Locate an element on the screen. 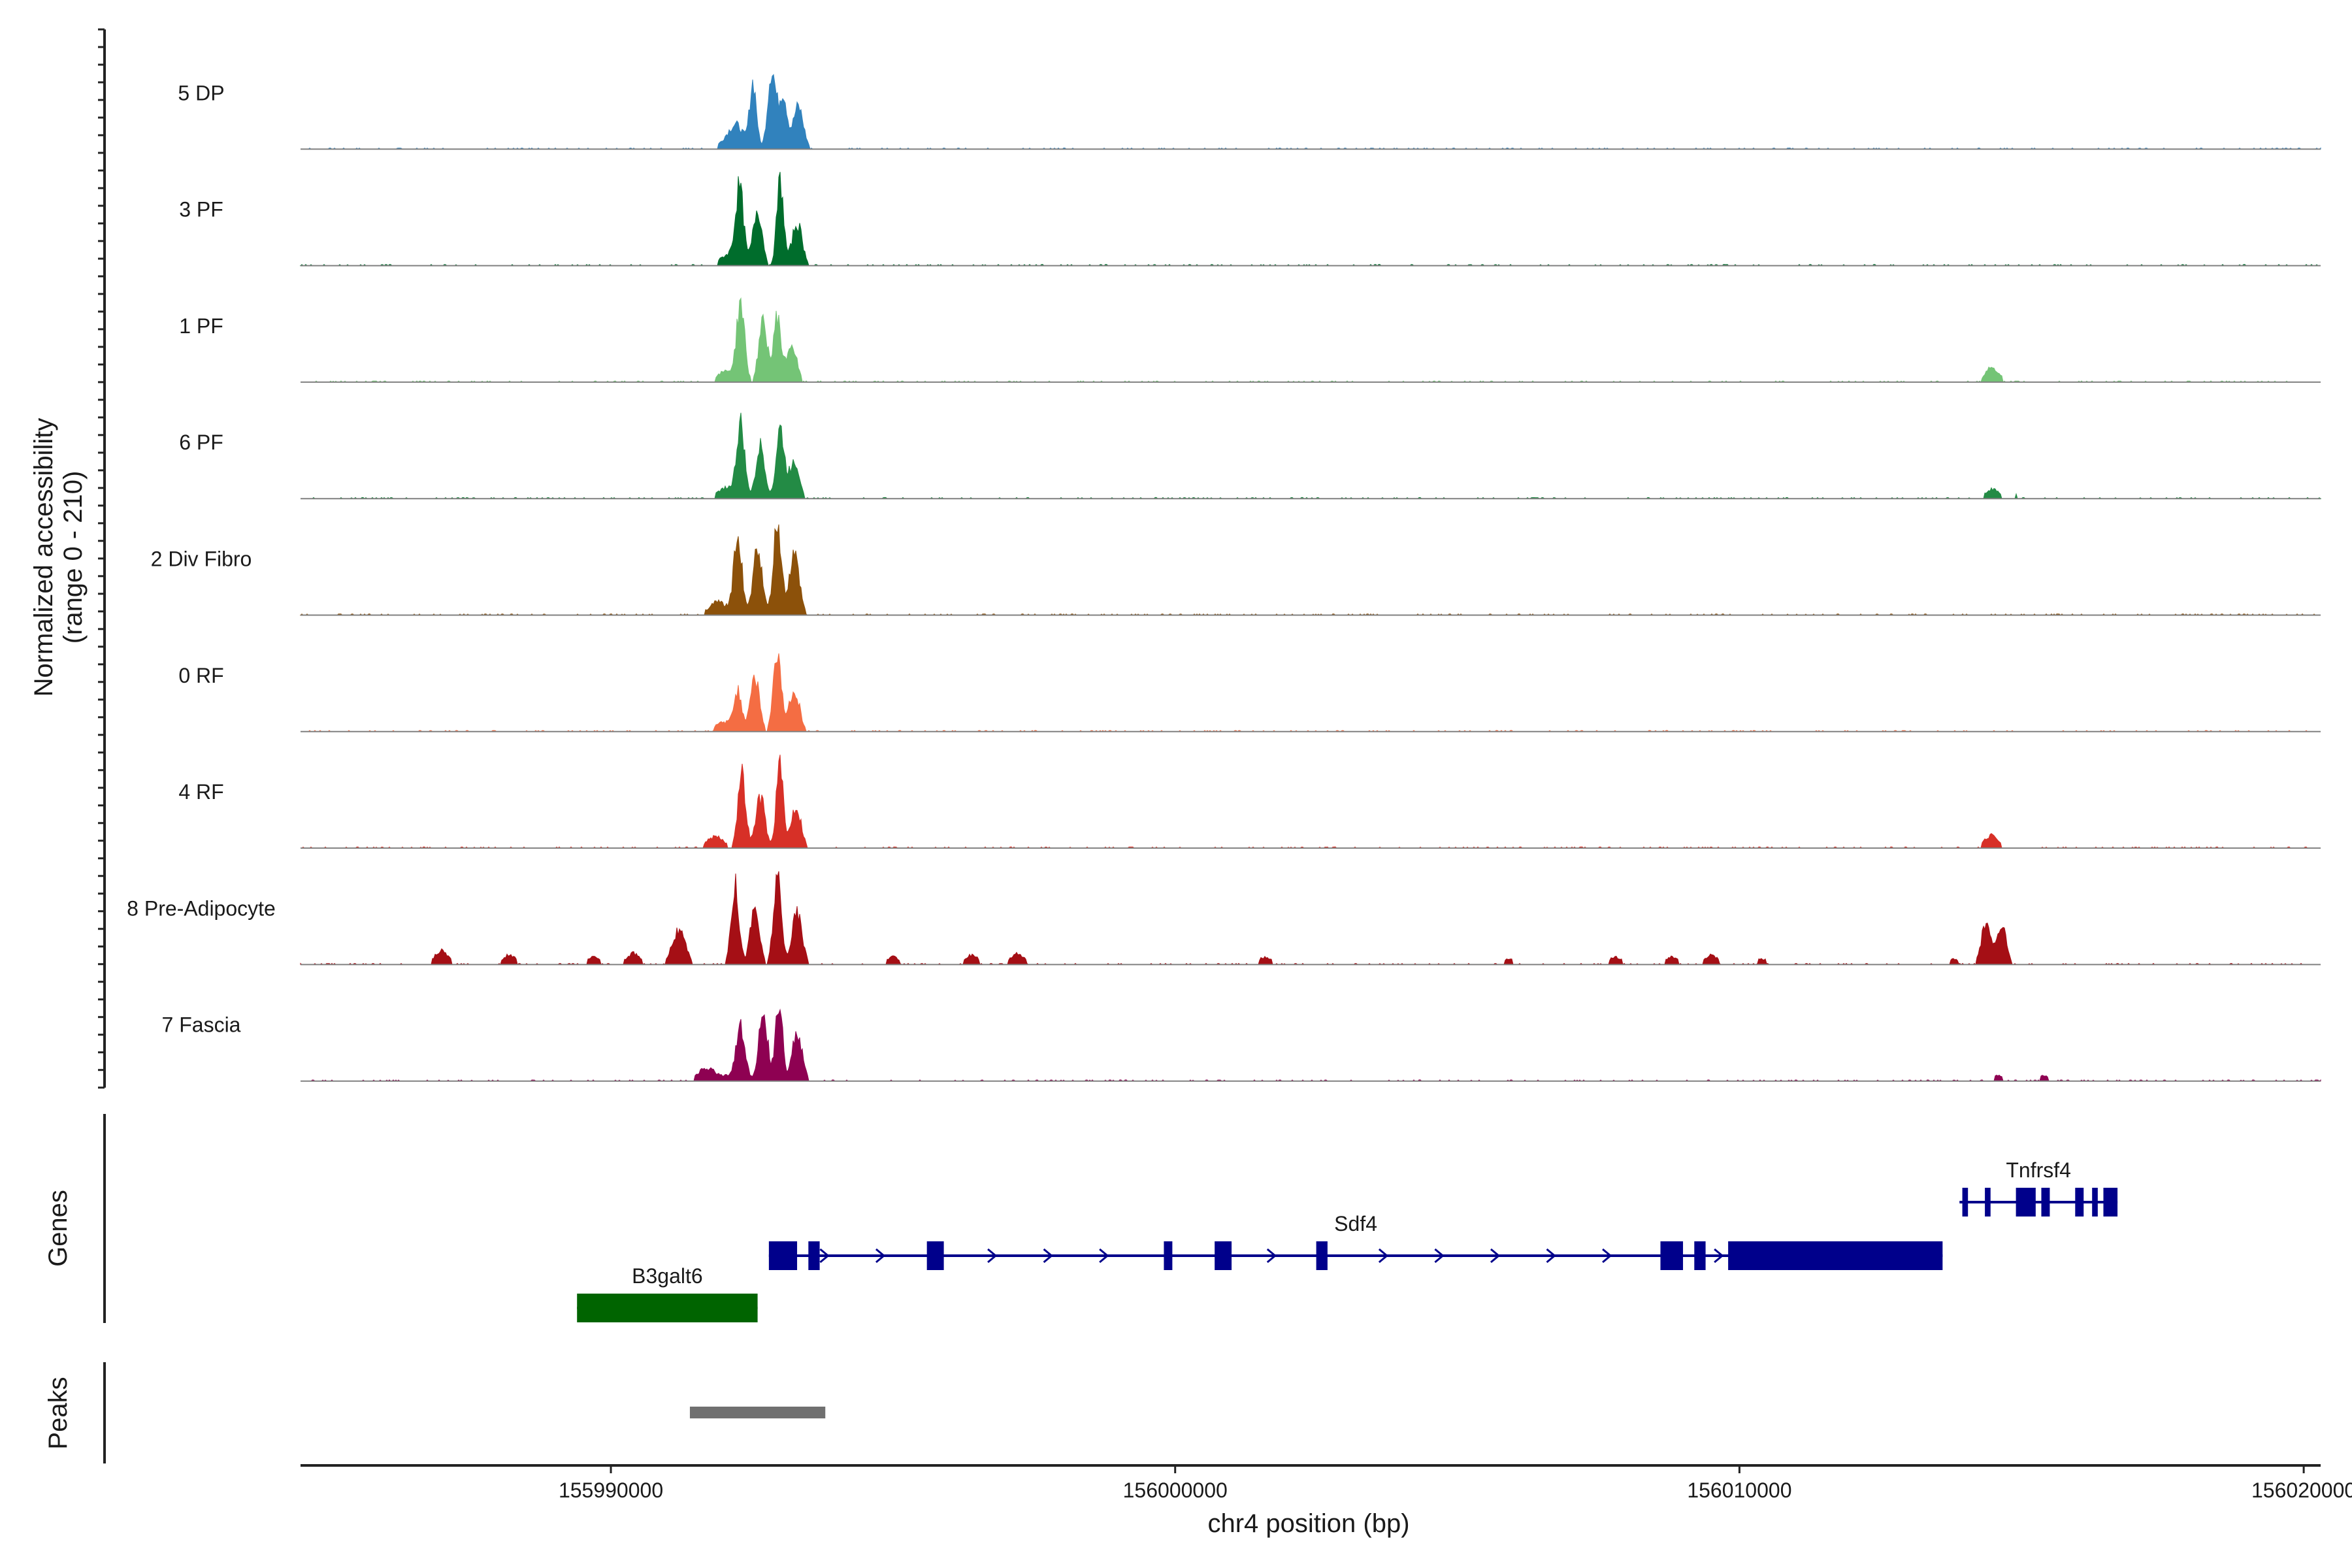 The image size is (2352, 1568). track-label: 2 Div Fibro is located at coordinates (201, 559).